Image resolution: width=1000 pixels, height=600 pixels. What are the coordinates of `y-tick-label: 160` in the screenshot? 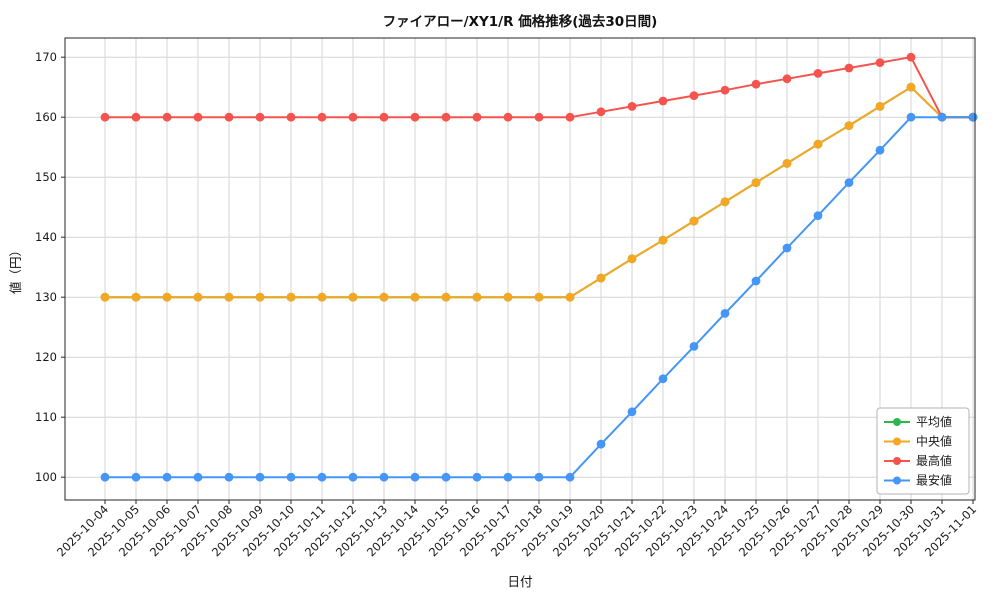 It's located at (46, 117).